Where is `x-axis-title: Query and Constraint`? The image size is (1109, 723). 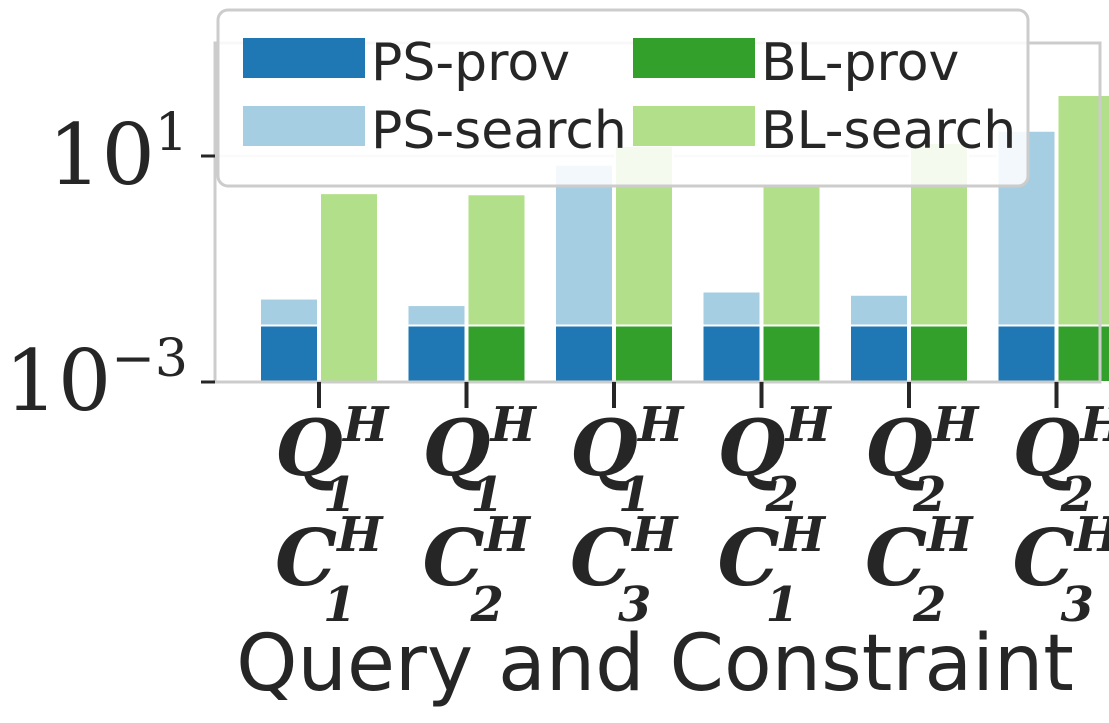
x-axis-title: Query and Constraint is located at coordinates (655, 664).